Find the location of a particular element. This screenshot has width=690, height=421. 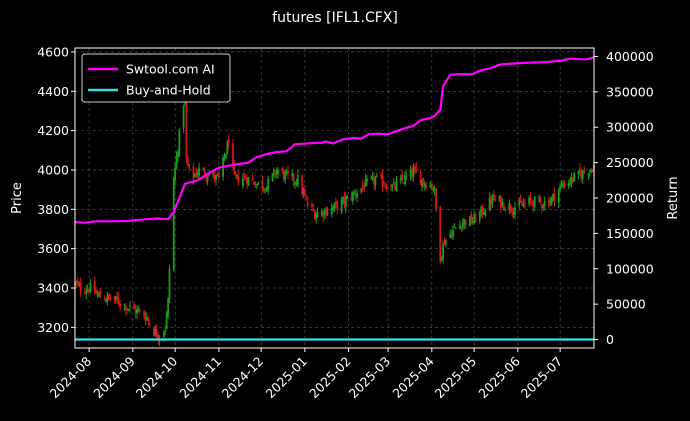

legend-label: Buy-and-Hold is located at coordinates (168, 90).